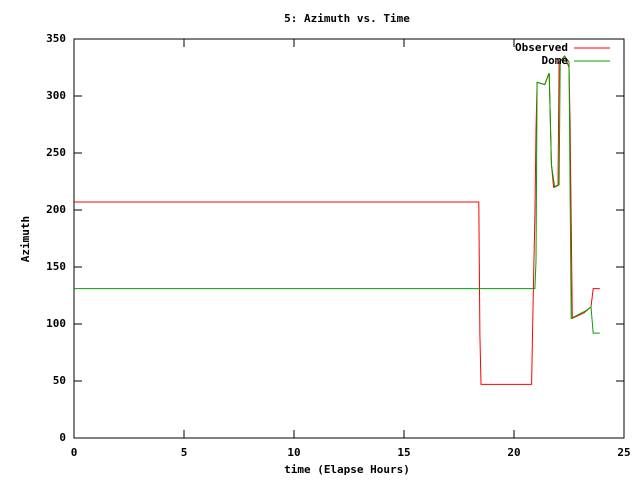 This screenshot has width=640, height=480. Describe the element at coordinates (184, 452) in the screenshot. I see `x-tick-label: 5` at that location.